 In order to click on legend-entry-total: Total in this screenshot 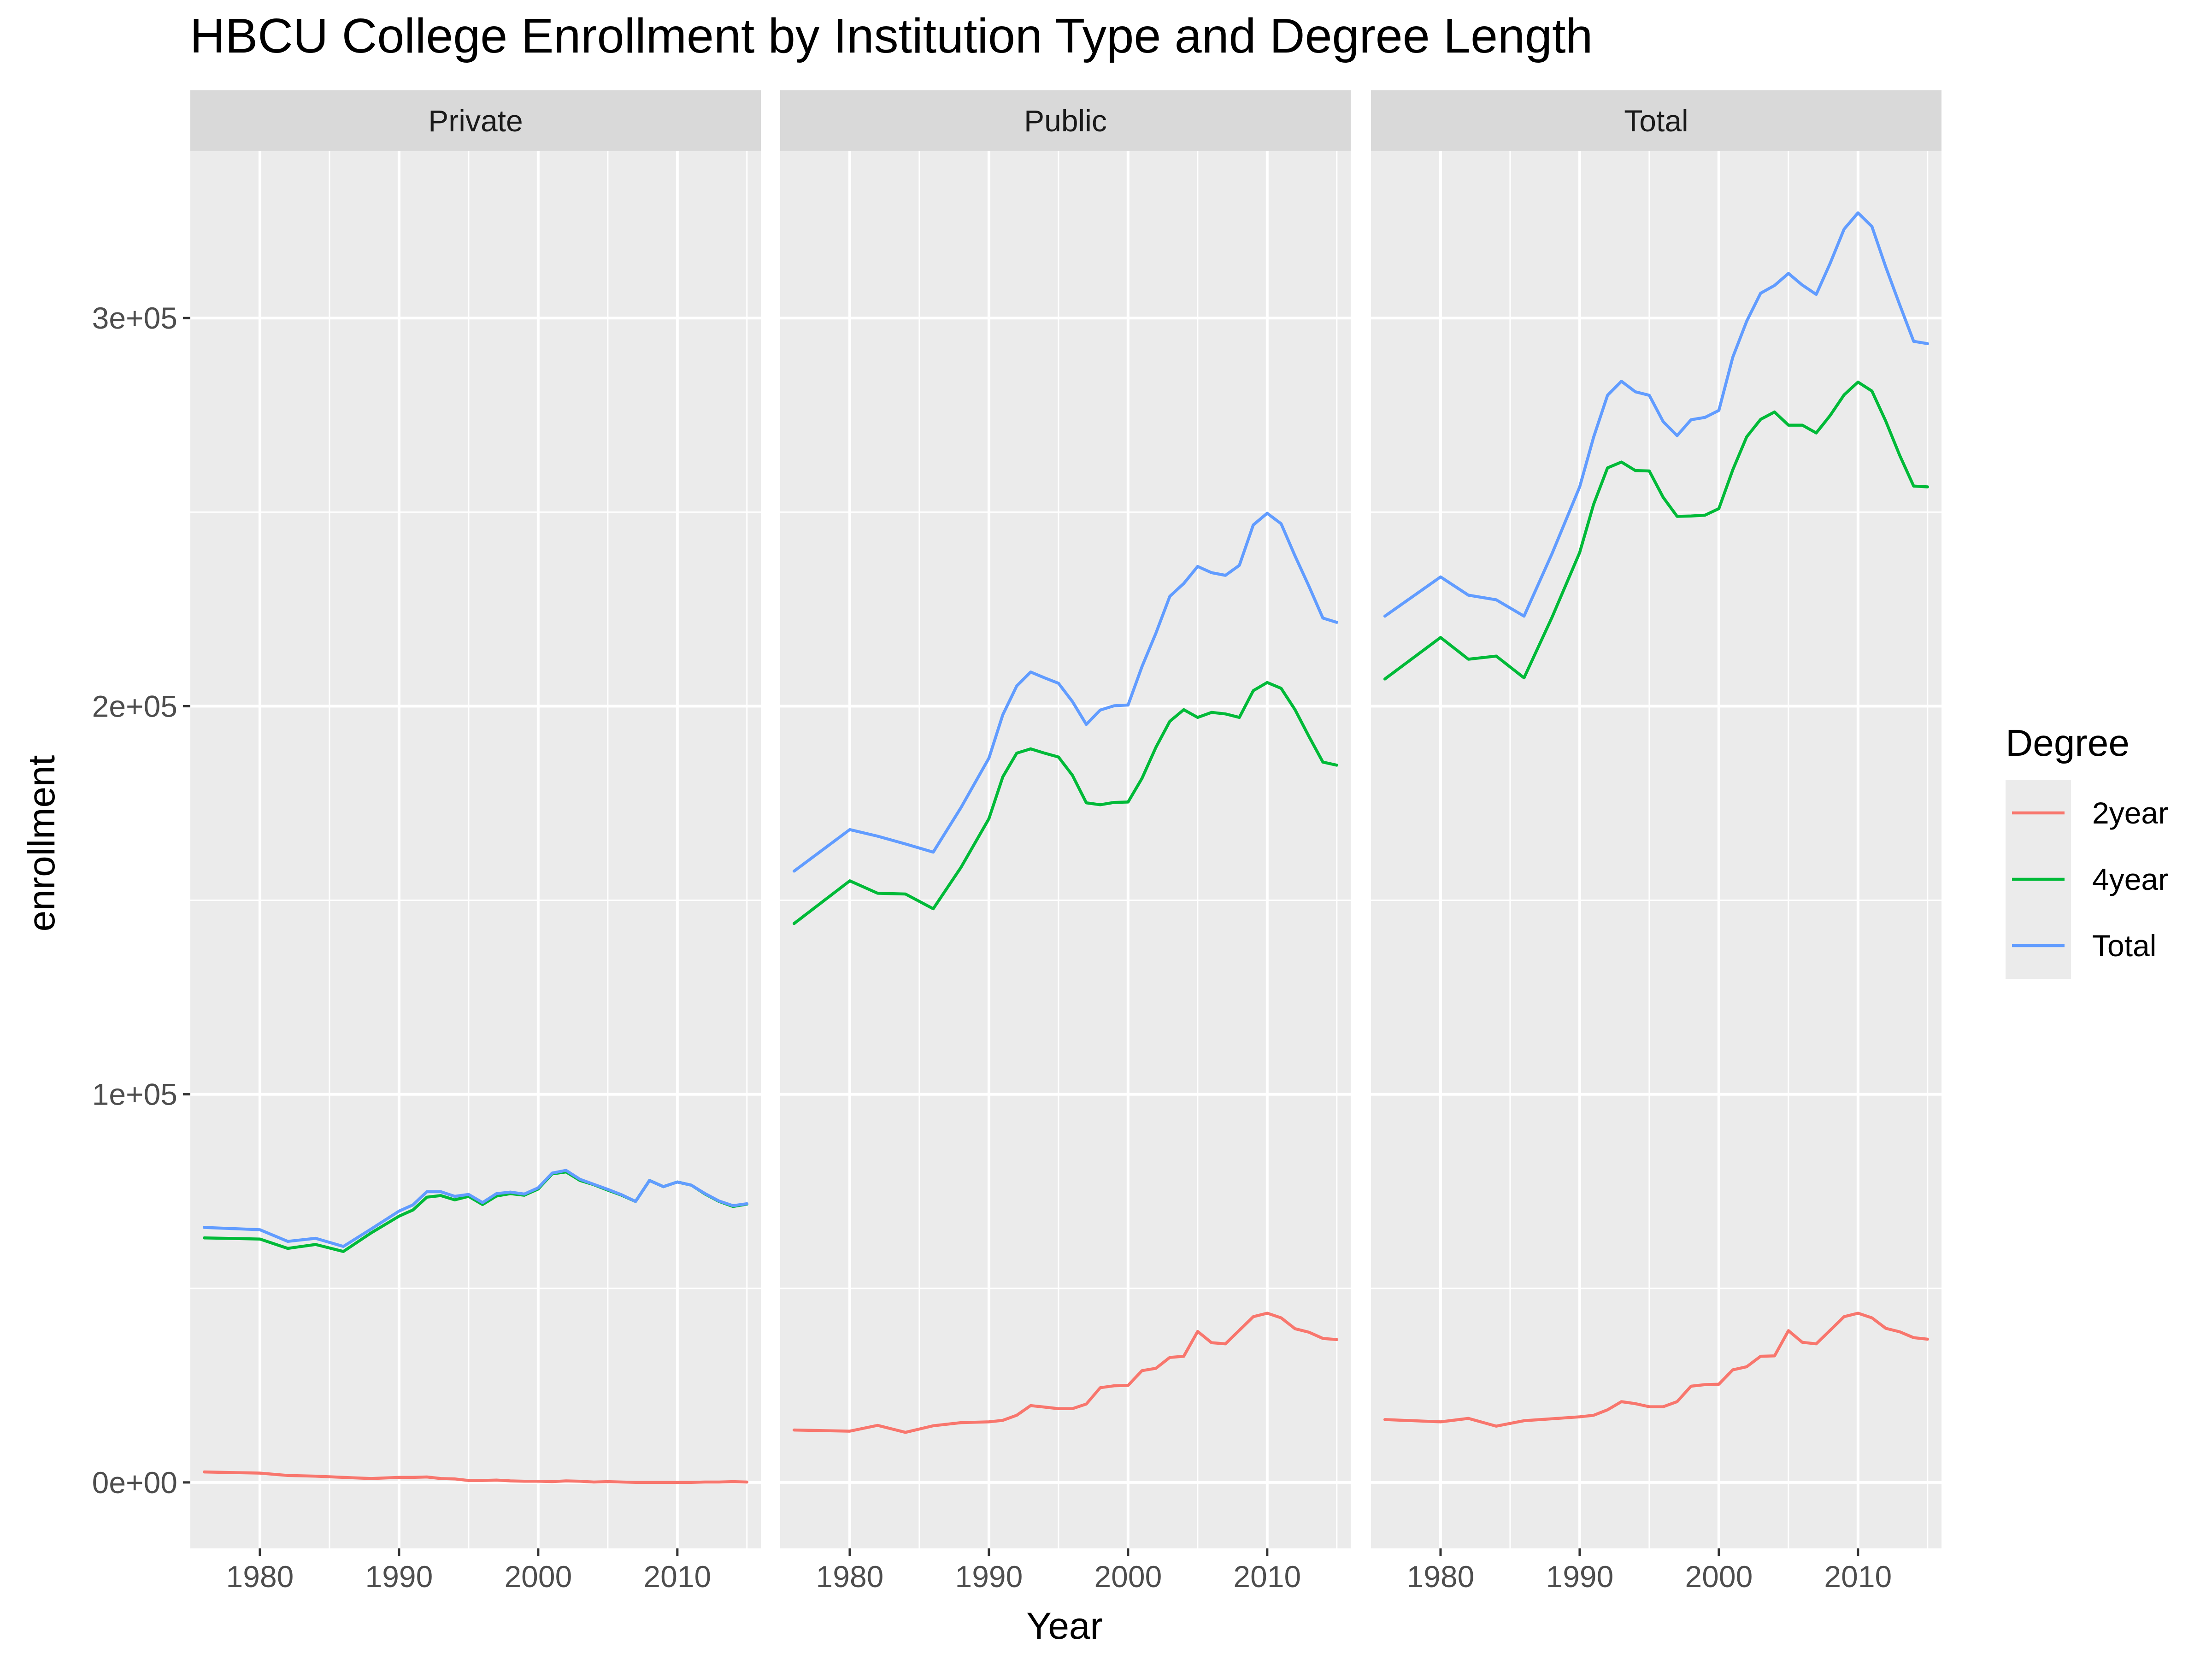, I will do `click(2081, 945)`.